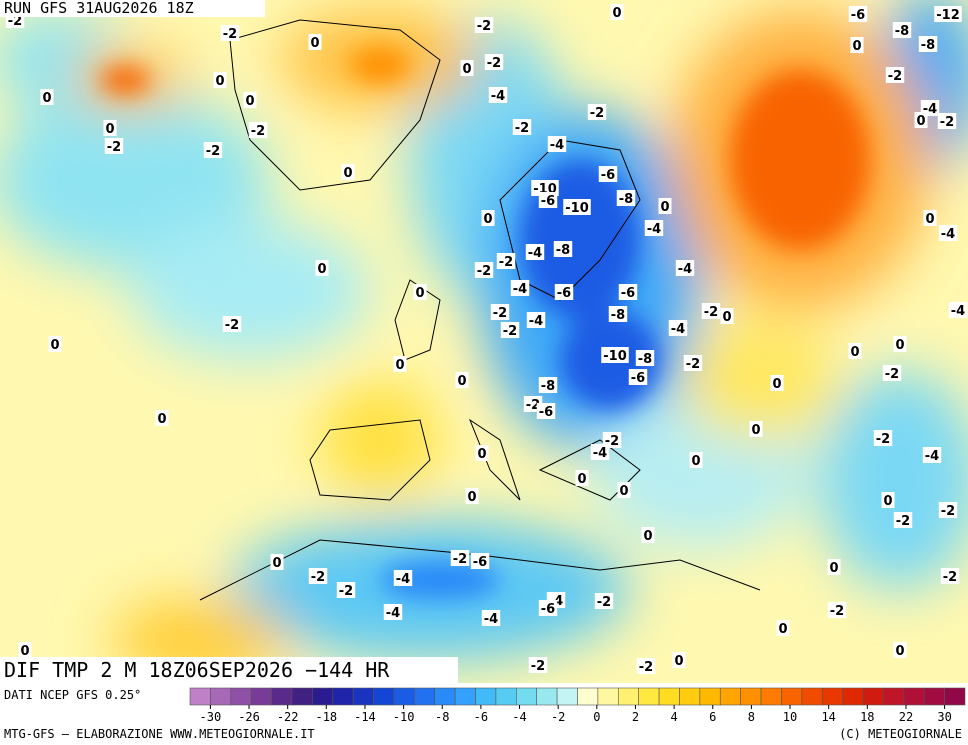 The image size is (968, 745). Describe the element at coordinates (132, 8) in the screenshot. I see `header-box` at that location.